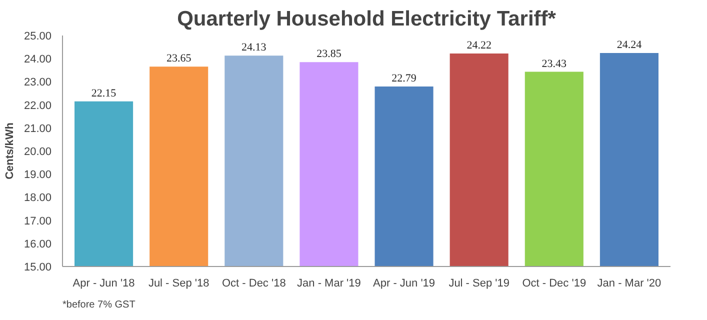 This screenshot has width=707, height=320. I want to click on data-label: 22.15, so click(104, 93).